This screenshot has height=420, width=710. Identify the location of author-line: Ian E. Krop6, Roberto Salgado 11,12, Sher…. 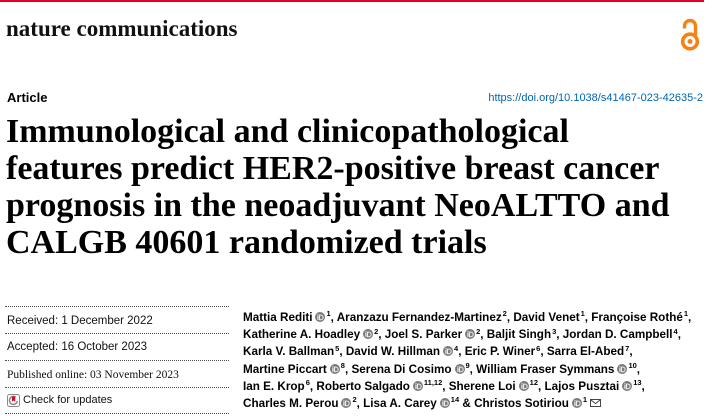
(467, 386).